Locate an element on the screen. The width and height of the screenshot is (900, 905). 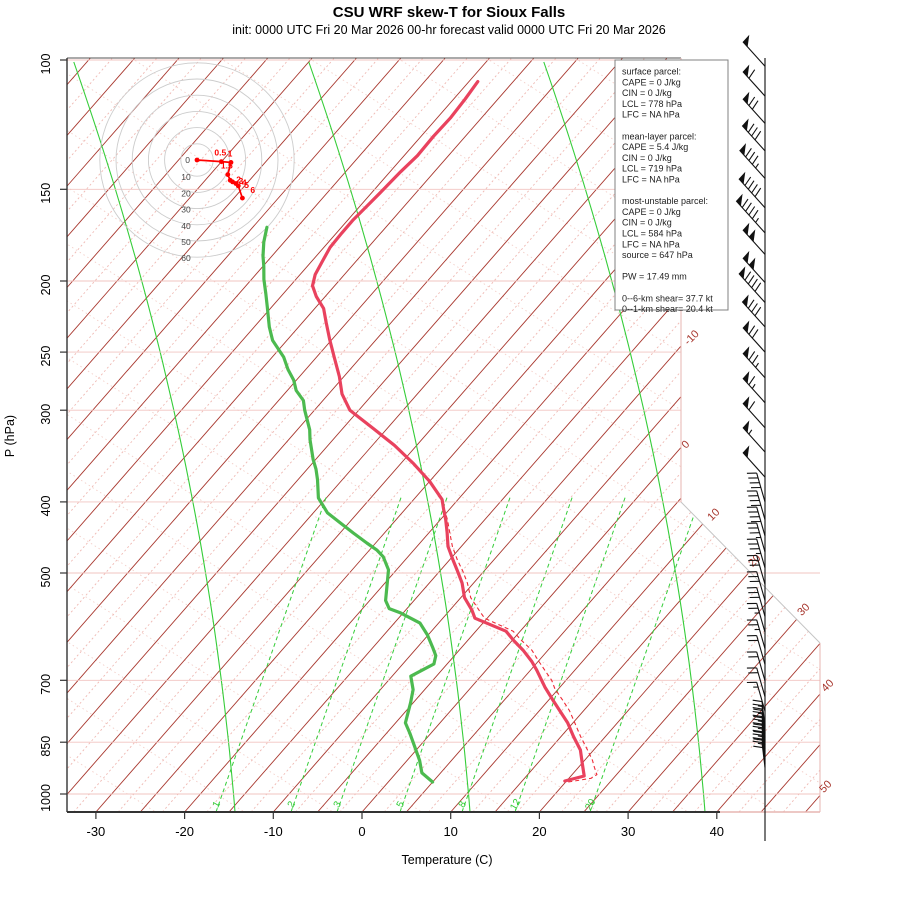
isotherm-line is located at coordinates (830, 435).